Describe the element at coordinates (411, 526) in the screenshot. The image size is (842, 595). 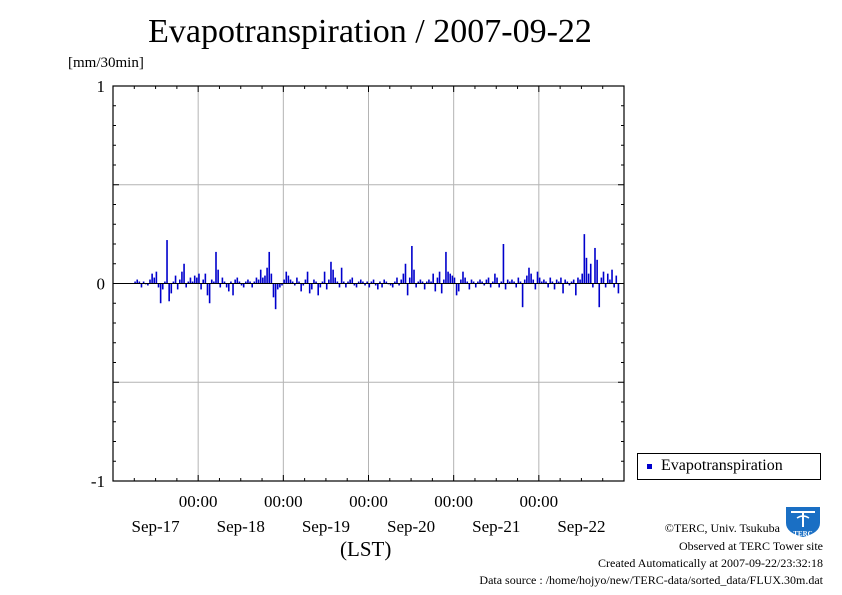
I see `x-date-label: Sep-20` at that location.